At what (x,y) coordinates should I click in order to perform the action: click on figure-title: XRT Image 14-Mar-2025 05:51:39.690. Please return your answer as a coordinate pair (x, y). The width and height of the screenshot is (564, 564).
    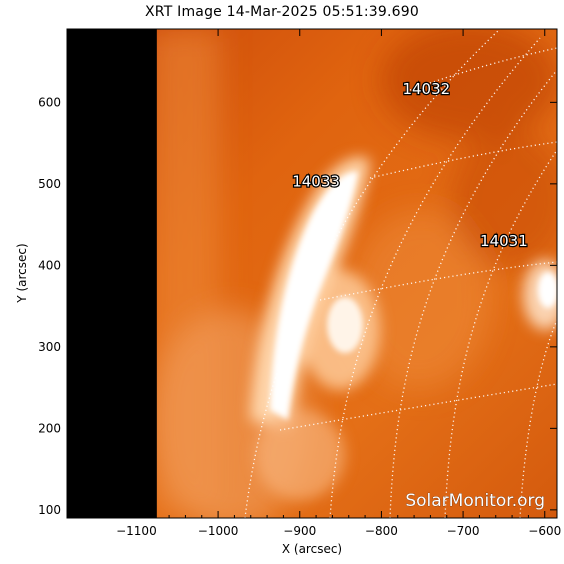
    Looking at the image, I should click on (282, 12).